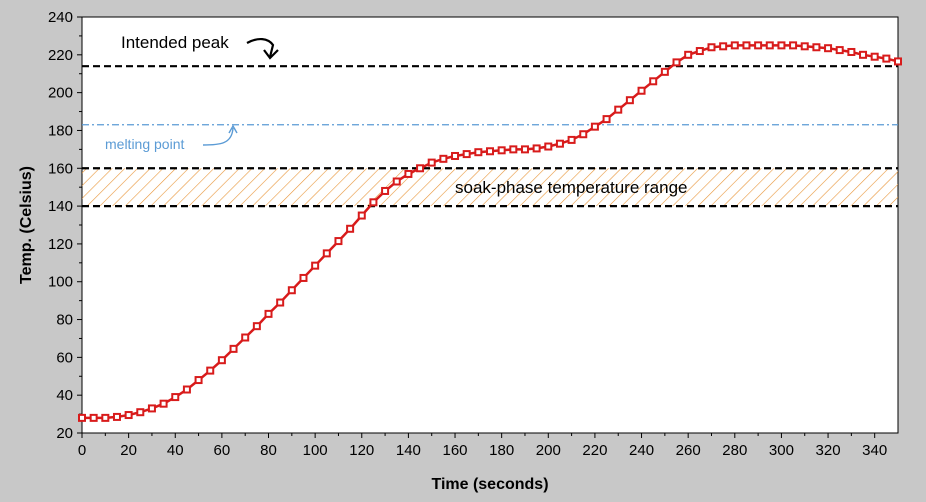  Describe the element at coordinates (268, 450) in the screenshot. I see `x-tick-label: 80` at that location.